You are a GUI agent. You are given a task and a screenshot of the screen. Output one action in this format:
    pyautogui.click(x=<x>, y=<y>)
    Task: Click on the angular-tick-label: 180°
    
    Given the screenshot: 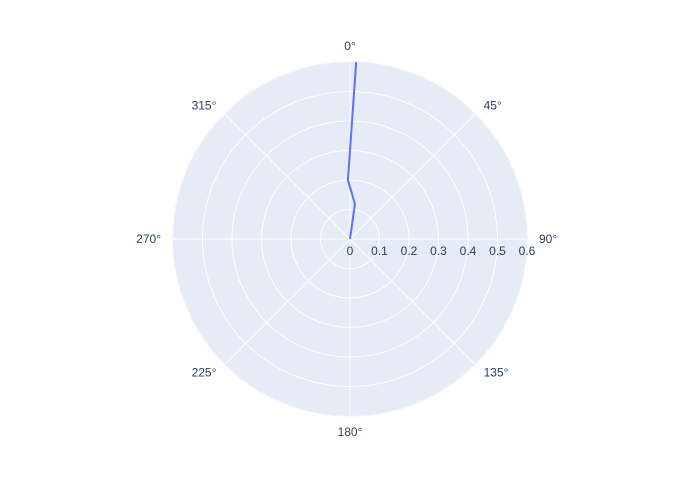 What is the action you would take?
    pyautogui.click(x=350, y=432)
    